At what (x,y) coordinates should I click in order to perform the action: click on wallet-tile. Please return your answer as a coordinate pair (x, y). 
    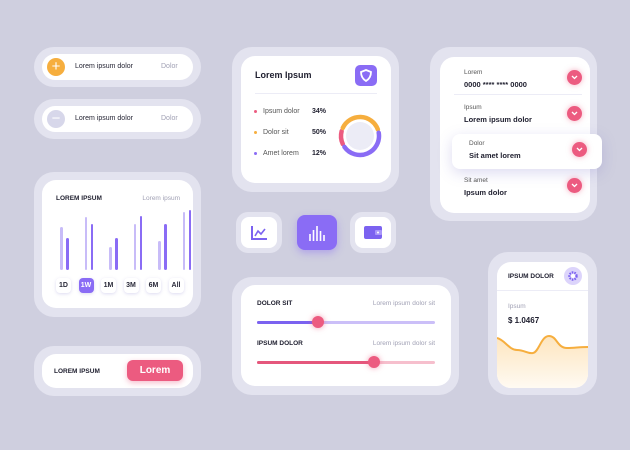
    Looking at the image, I should click on (373, 232).